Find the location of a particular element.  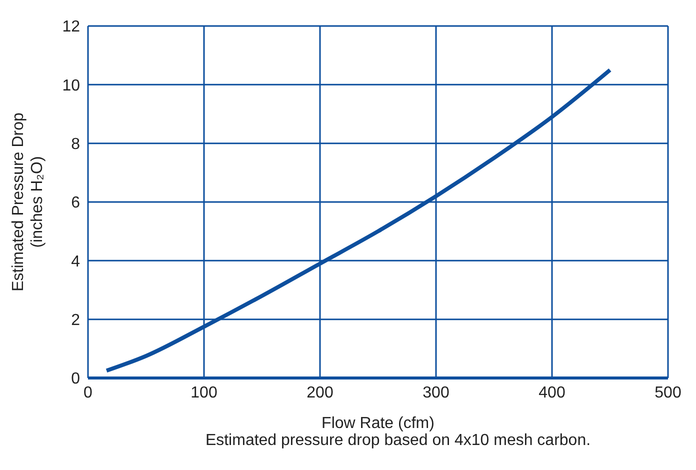

y-tick-label: 6 is located at coordinates (75, 203).